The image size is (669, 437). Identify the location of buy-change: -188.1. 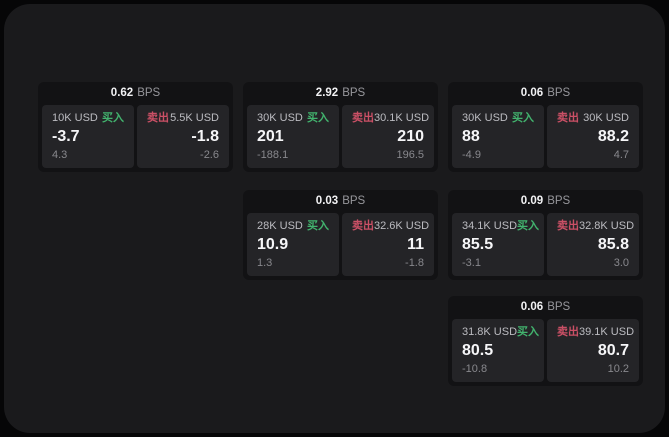
(273, 155).